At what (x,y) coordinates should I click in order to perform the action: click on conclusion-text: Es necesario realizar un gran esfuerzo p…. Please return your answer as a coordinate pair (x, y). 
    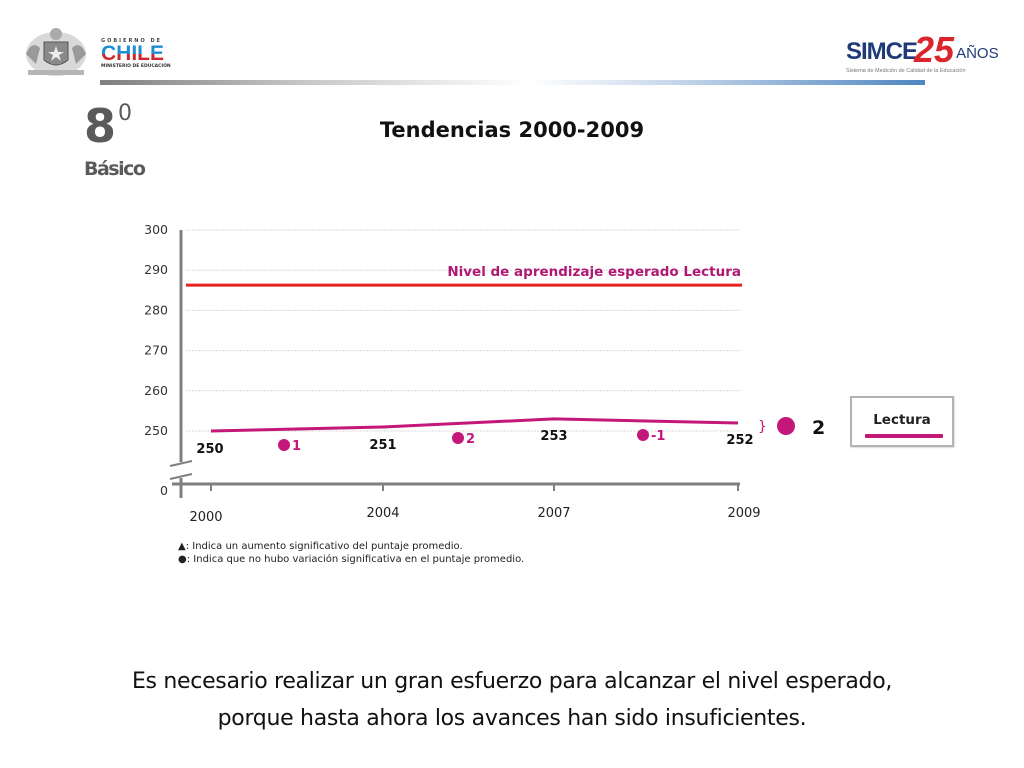
    Looking at the image, I should click on (512, 700).